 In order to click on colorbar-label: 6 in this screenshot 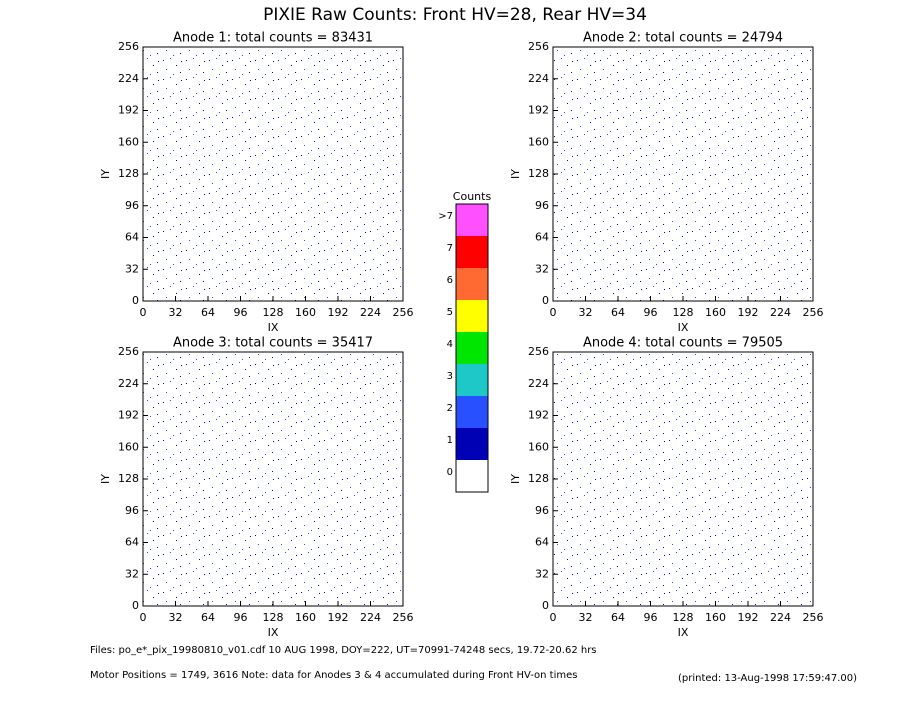, I will do `click(450, 280)`.